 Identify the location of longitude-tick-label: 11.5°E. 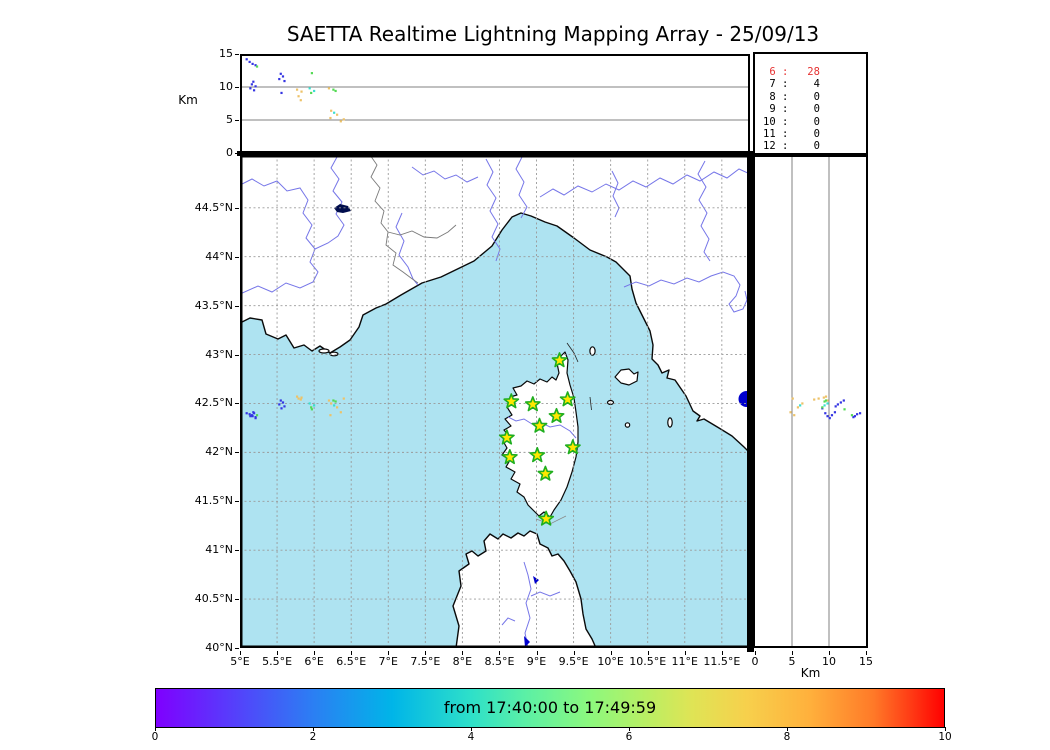
(722, 661).